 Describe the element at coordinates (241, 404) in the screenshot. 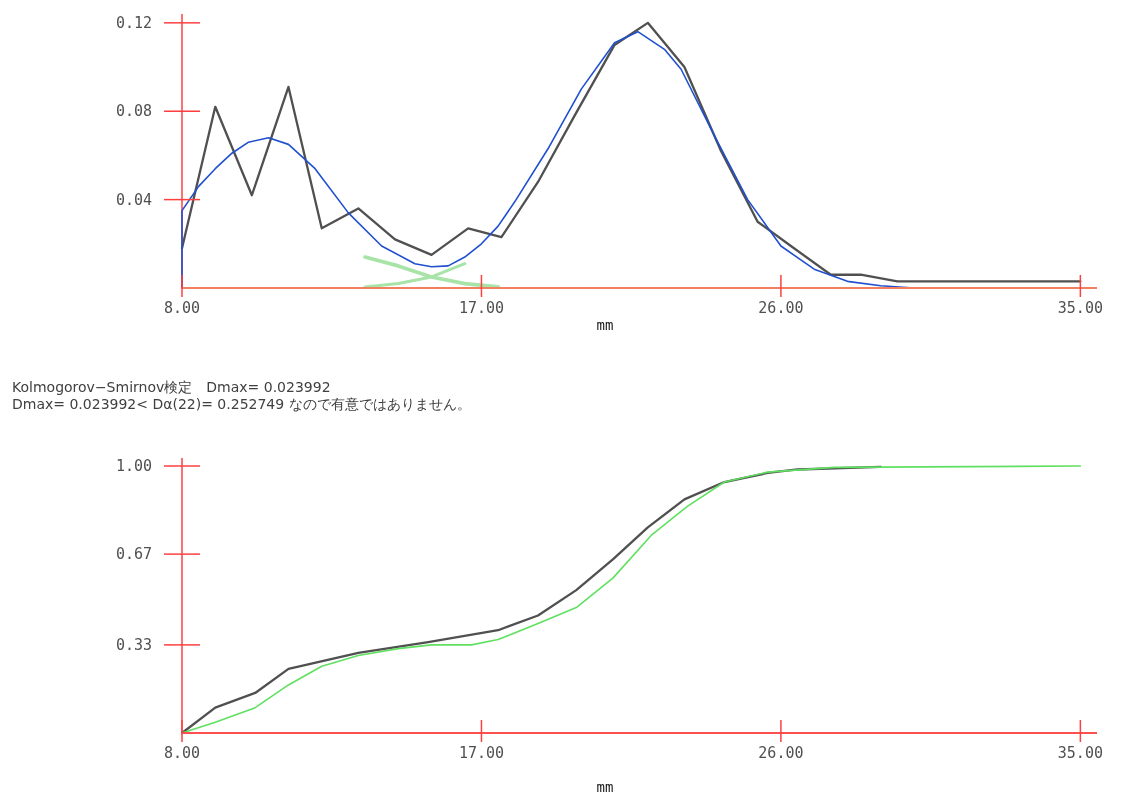

I see `text: Dmax= 0.023992< Dα(22)= 0.252749 なので有意ではありません。` at that location.